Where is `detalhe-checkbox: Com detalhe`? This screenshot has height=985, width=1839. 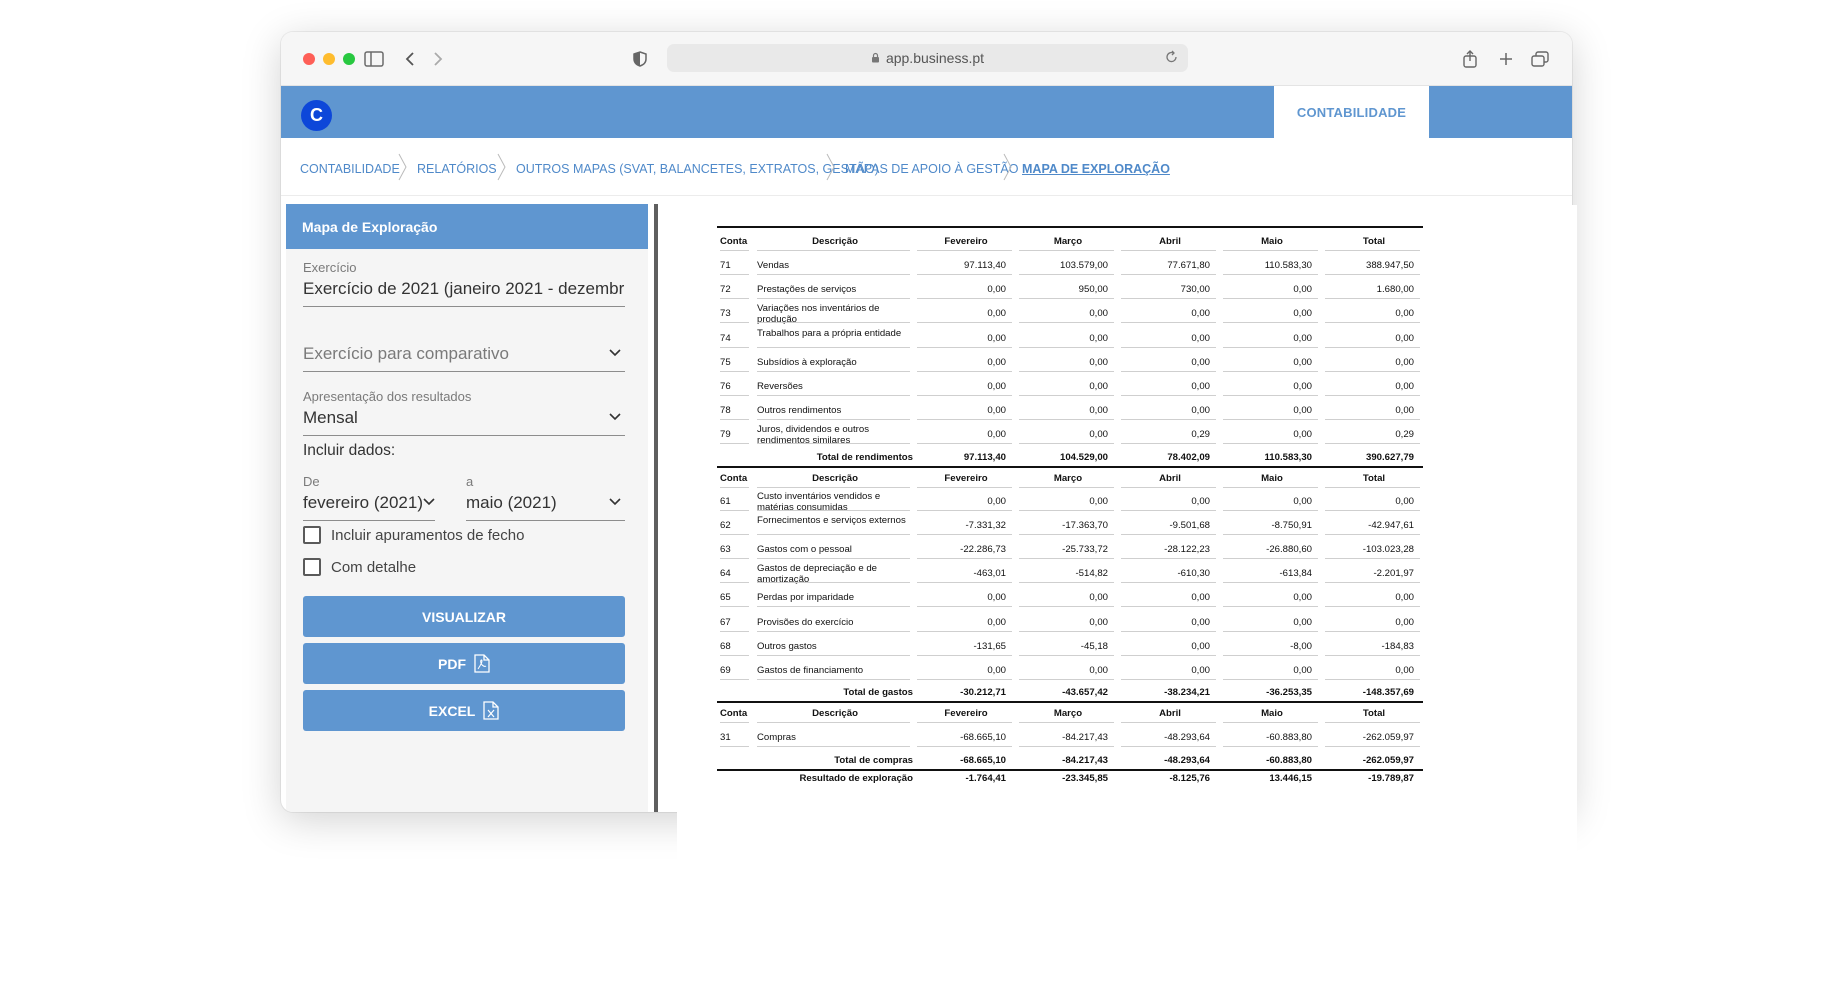 detalhe-checkbox: Com detalhe is located at coordinates (359, 567).